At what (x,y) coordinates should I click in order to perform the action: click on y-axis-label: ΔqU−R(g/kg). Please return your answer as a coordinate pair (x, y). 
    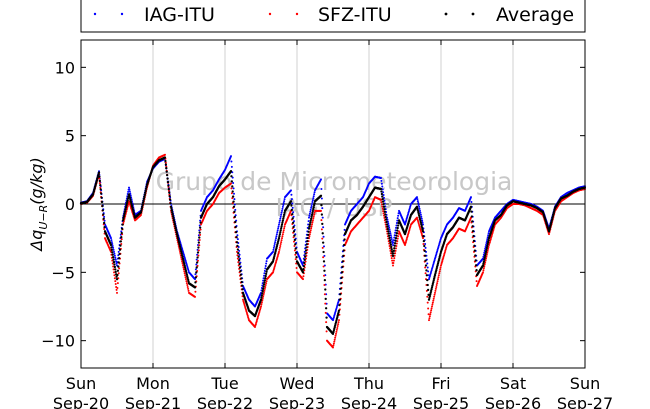
    Looking at the image, I should click on (38, 204).